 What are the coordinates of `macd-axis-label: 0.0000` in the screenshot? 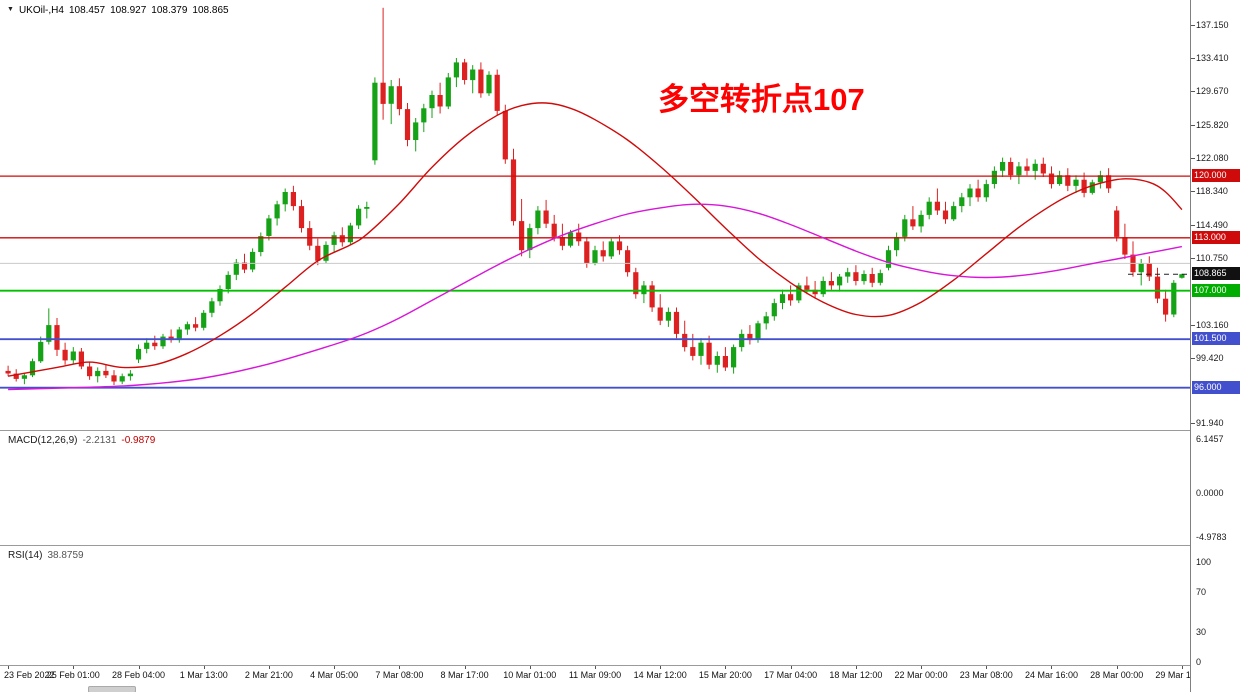 It's located at (1210, 492).